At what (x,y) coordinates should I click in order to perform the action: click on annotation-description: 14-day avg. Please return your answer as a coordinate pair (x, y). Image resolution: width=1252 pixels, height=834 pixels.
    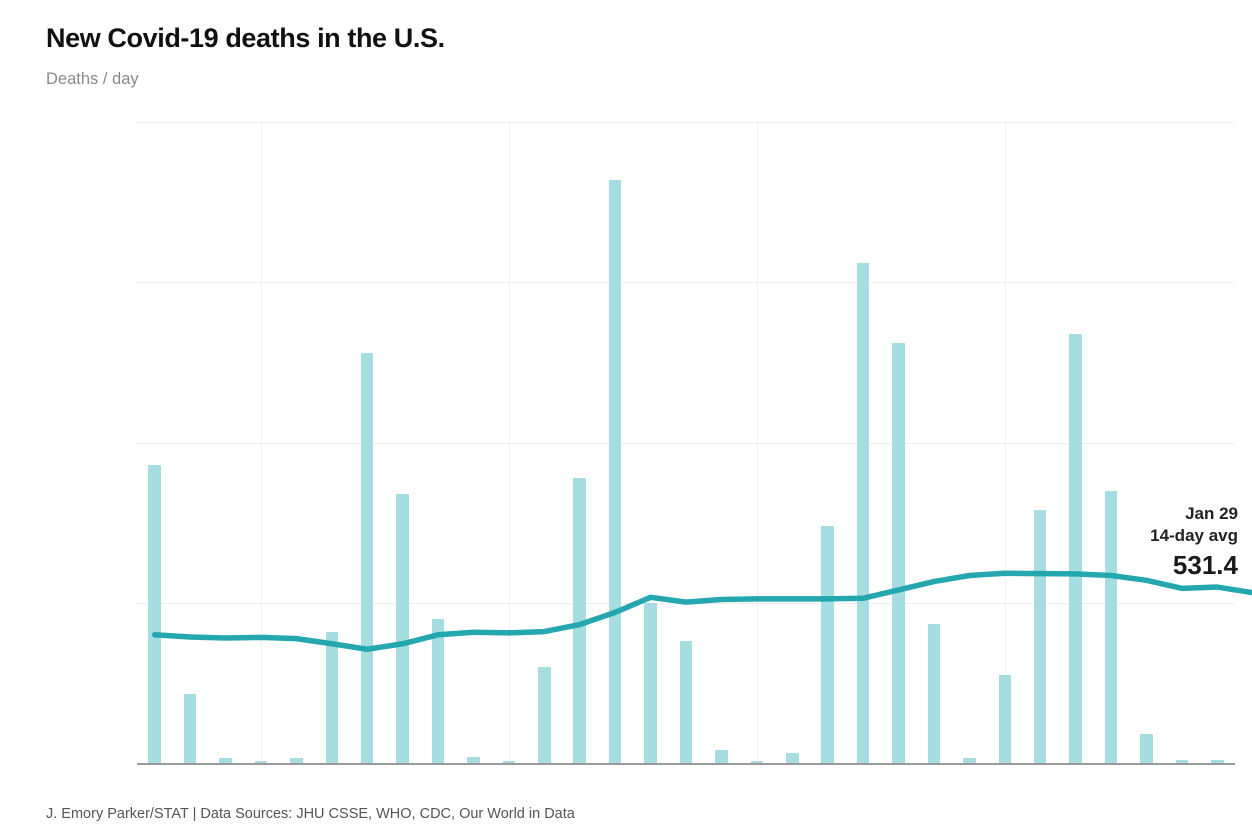
    Looking at the image, I should click on (1194, 535).